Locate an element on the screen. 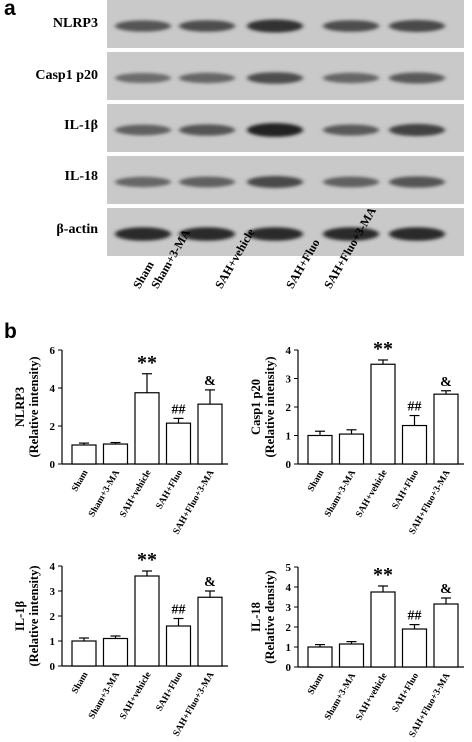 The image size is (472, 742). blot-label-il1b: IL-1β is located at coordinates (81, 125).